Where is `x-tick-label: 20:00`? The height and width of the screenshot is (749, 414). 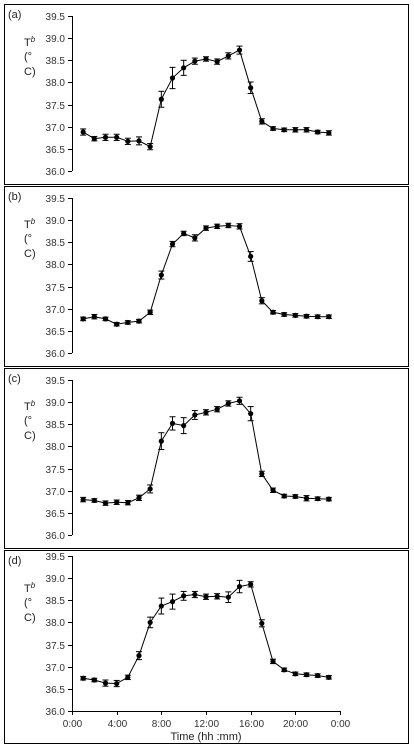
x-tick-label: 20:00 is located at coordinates (295, 724).